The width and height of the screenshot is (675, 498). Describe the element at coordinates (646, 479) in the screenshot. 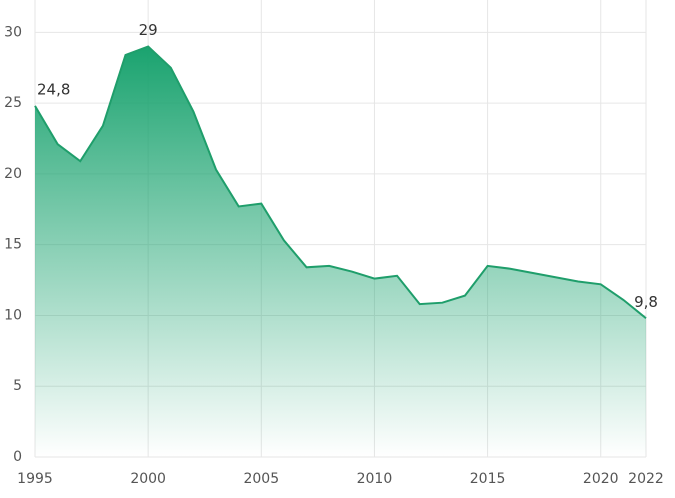

I see `x-tick-label: 2022` at that location.